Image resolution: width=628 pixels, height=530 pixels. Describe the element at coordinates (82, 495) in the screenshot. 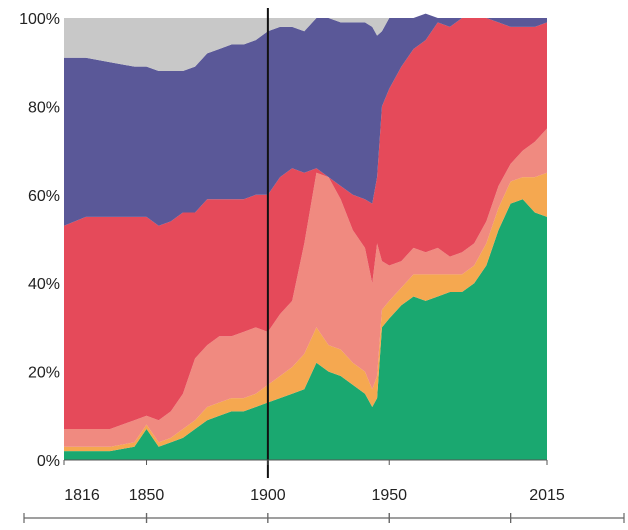

I see `x-tick-label: 1816` at that location.